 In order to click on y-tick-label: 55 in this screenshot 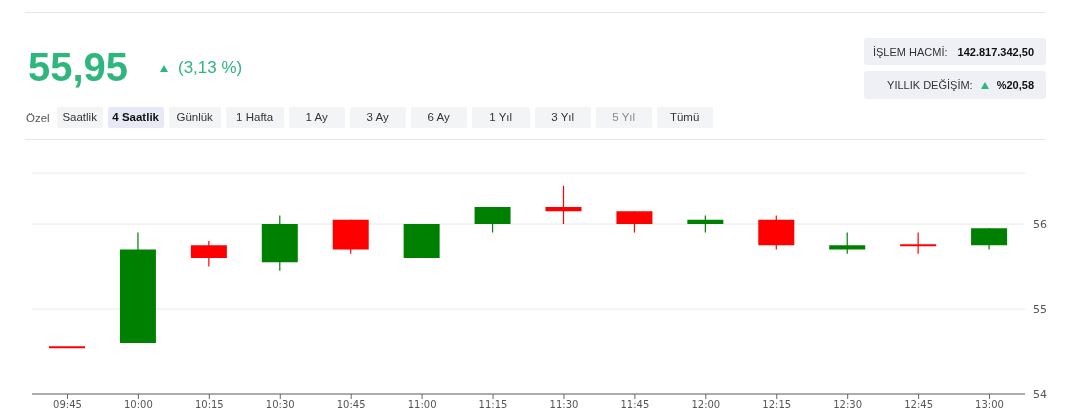, I will do `click(1040, 309)`.